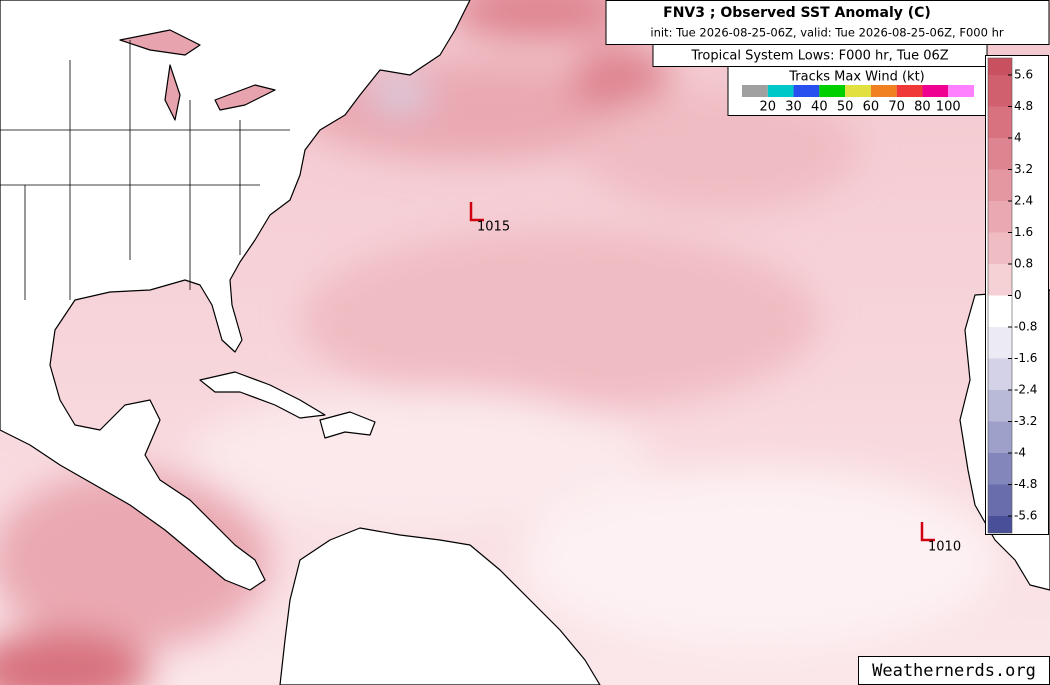 This screenshot has height=685, width=1050. I want to click on colorbar-tick-label: -3.2, so click(1025, 421).